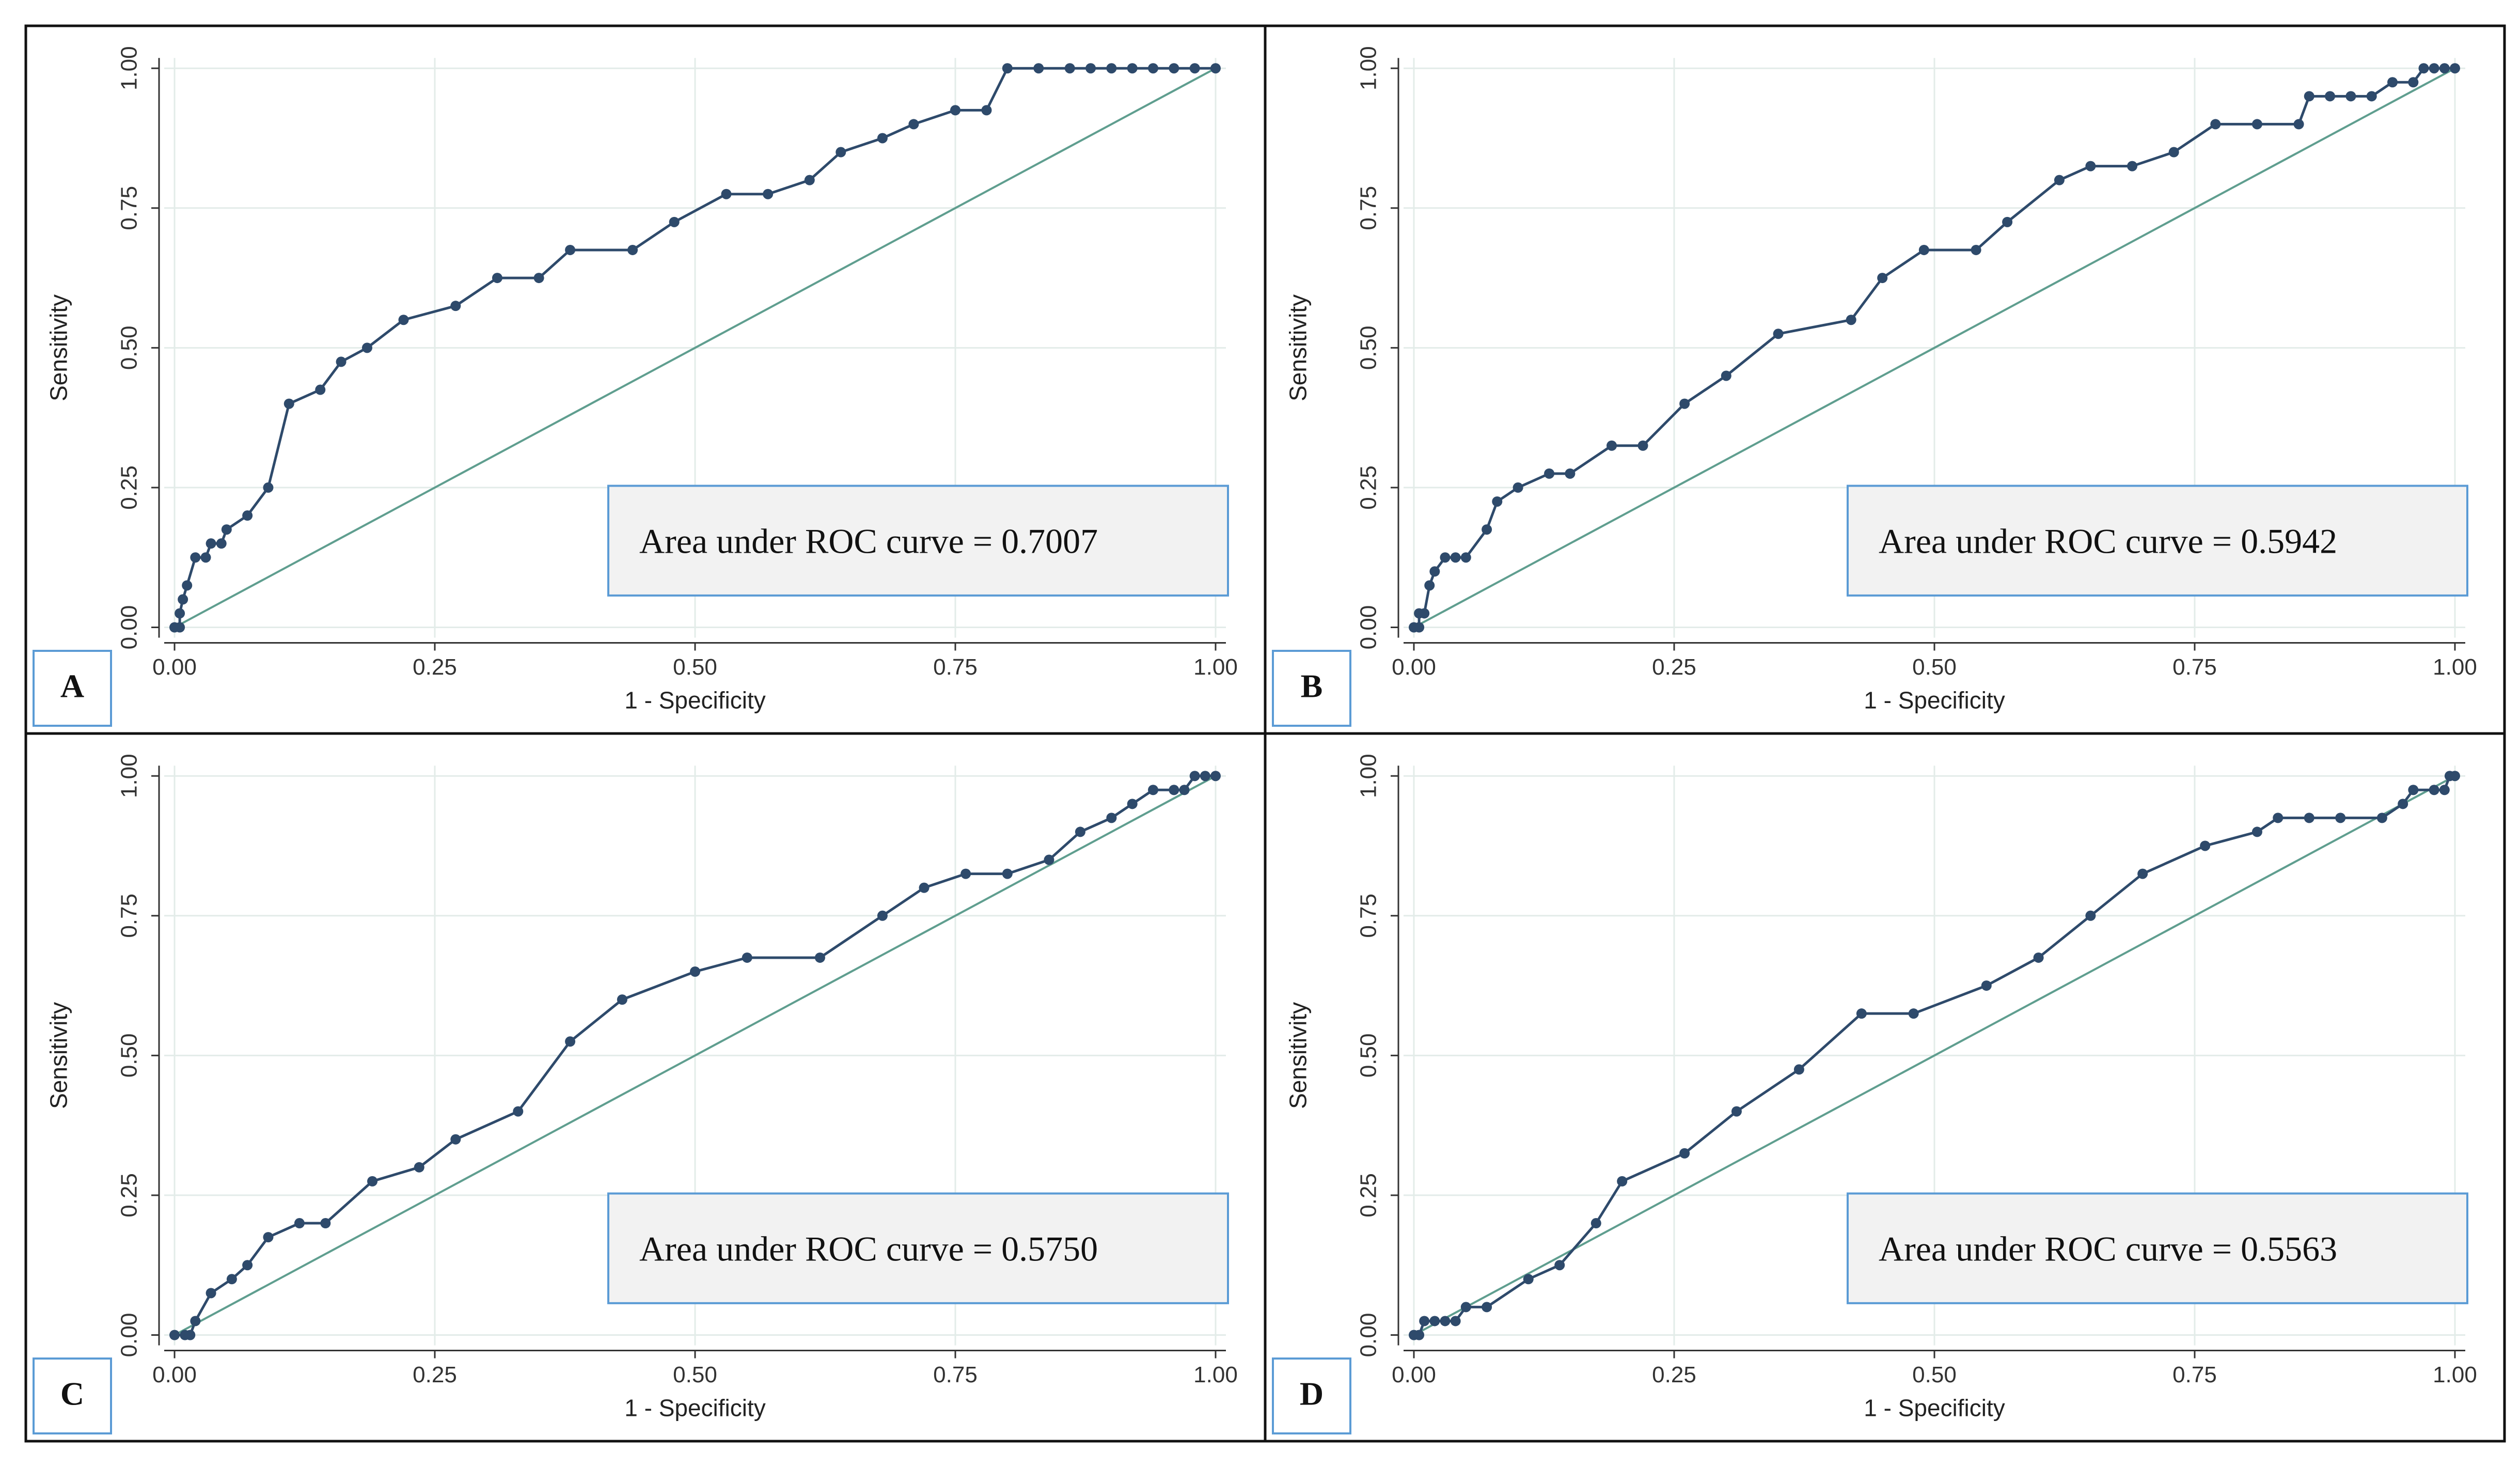 The height and width of the screenshot is (1467, 2520). Describe the element at coordinates (2108, 1249) in the screenshot. I see `annotation: Area under ROC curve = 0.5563` at that location.